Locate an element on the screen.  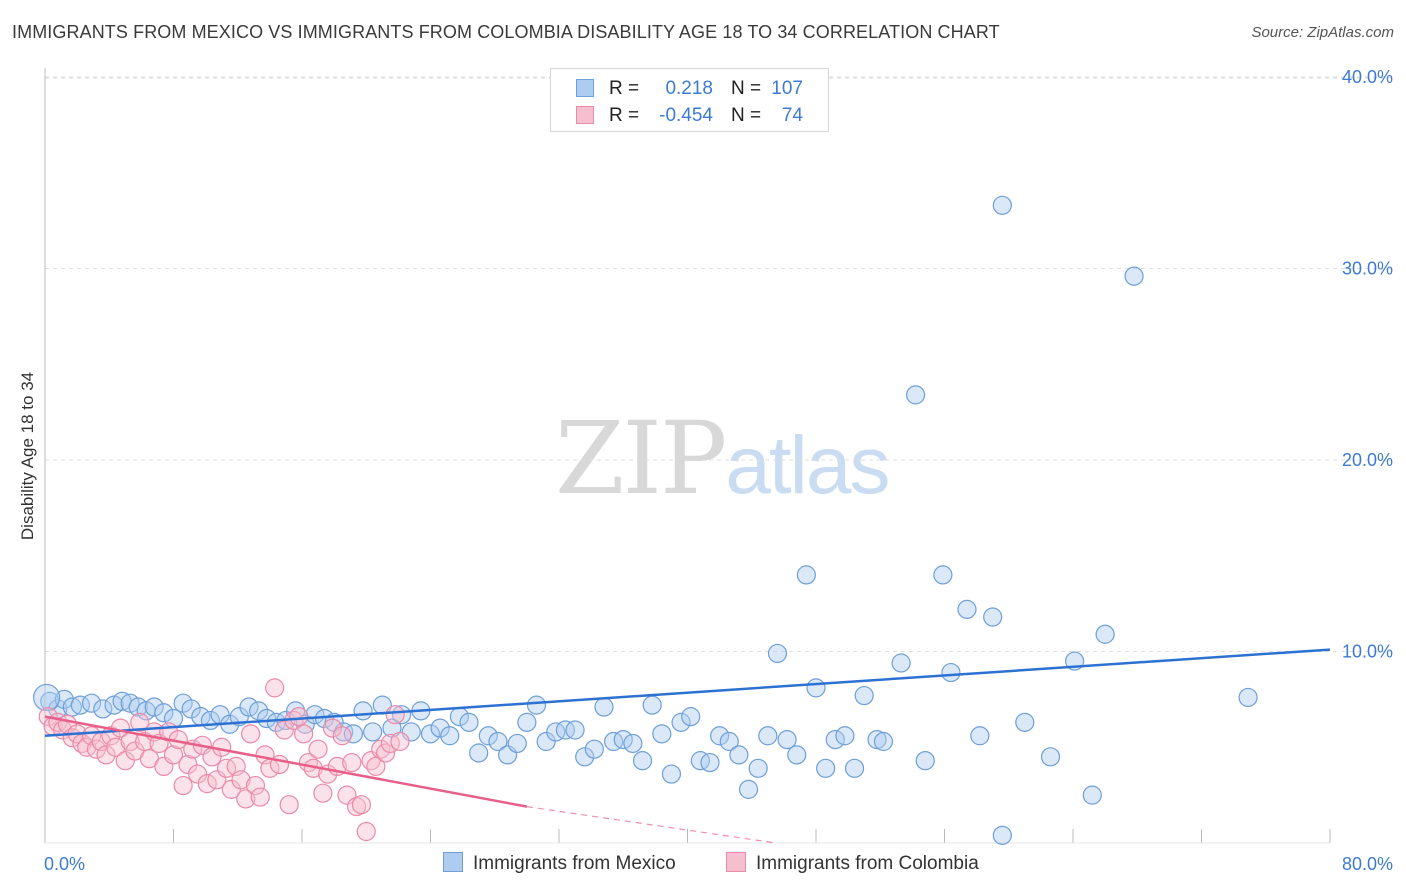
legend-swatch-colombia is located at coordinates (736, 862).